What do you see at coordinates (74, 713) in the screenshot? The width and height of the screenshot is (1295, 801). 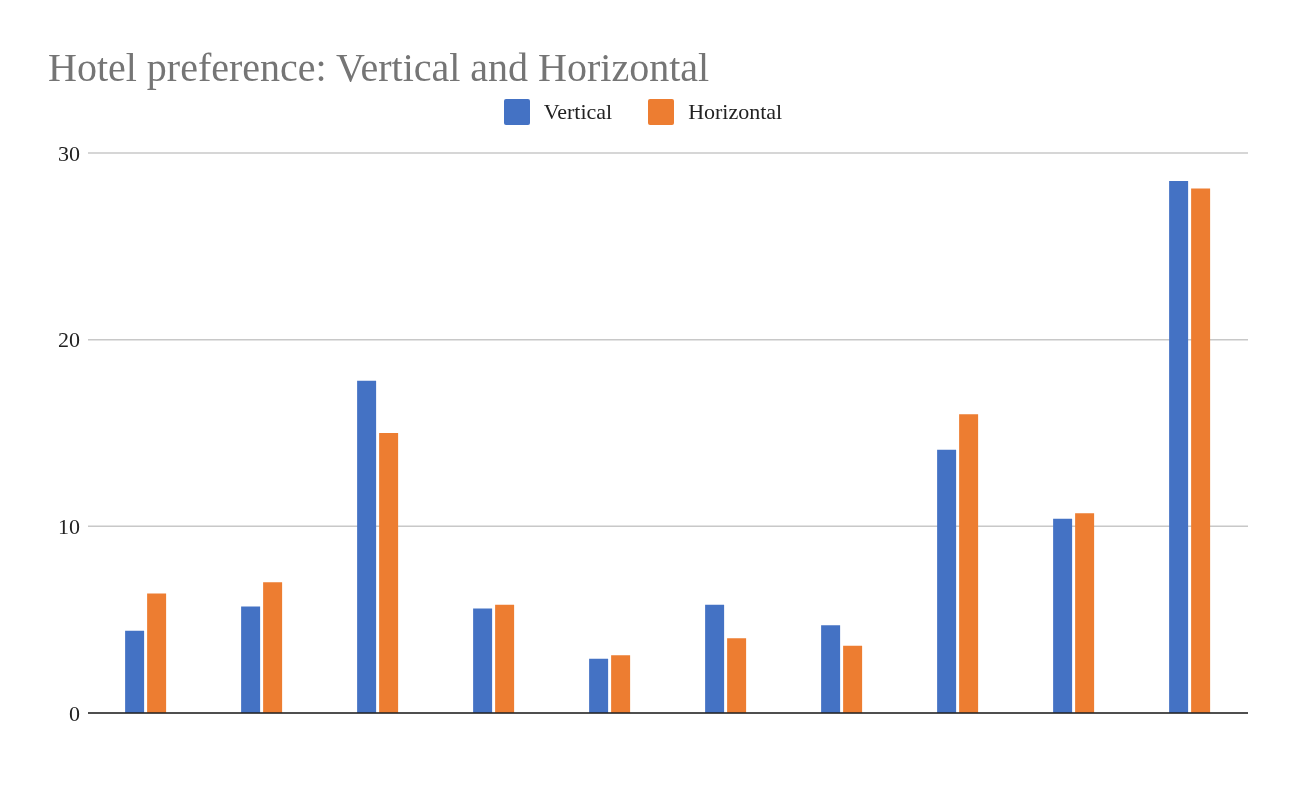 I see `y-tick-label: 0` at bounding box center [74, 713].